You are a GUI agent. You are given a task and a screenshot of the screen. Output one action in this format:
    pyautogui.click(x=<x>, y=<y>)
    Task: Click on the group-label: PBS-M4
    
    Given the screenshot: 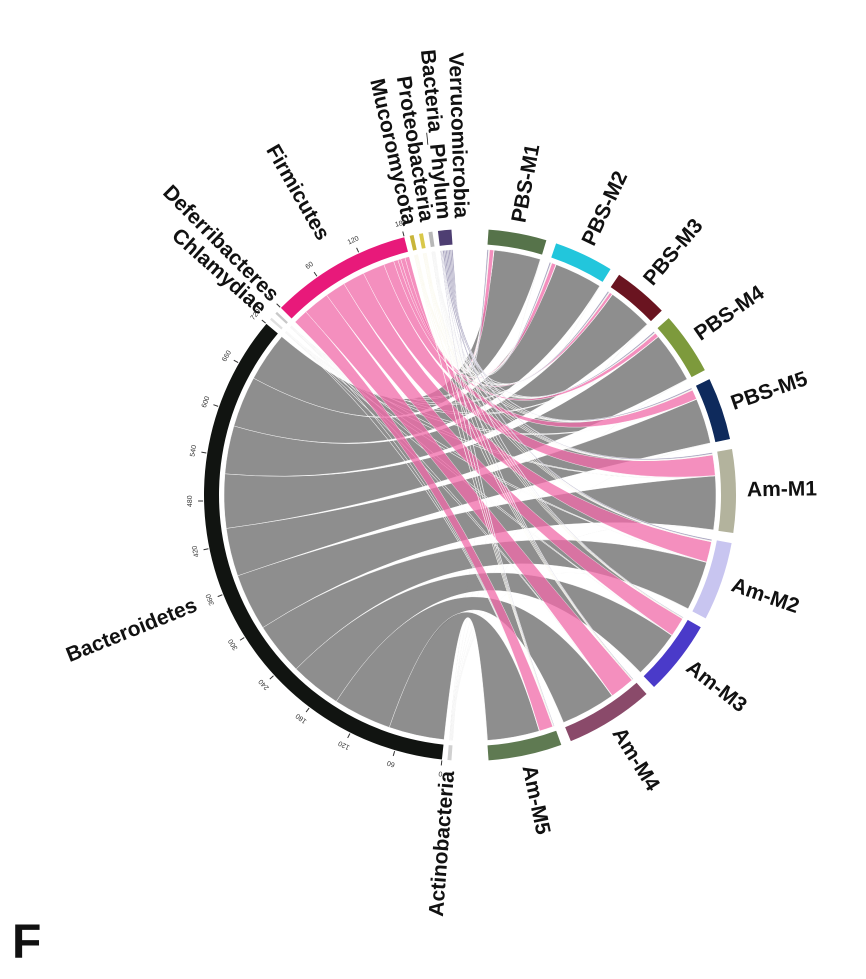 What is the action you would take?
    pyautogui.click(x=729, y=313)
    